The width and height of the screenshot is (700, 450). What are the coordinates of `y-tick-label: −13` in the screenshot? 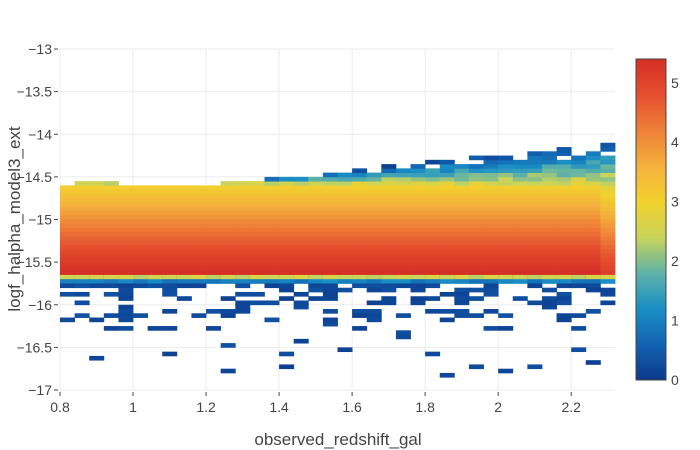 It's located at (40, 49).